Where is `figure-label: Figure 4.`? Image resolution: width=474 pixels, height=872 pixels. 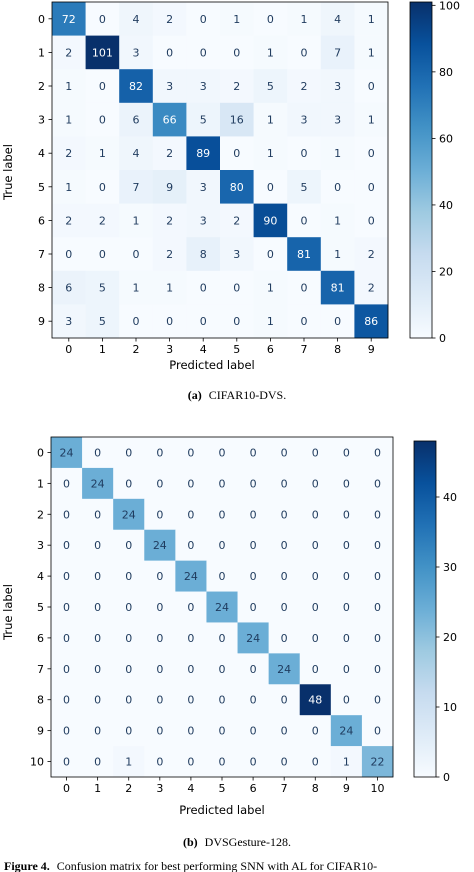
figure-label: Figure 4. is located at coordinates (27, 865).